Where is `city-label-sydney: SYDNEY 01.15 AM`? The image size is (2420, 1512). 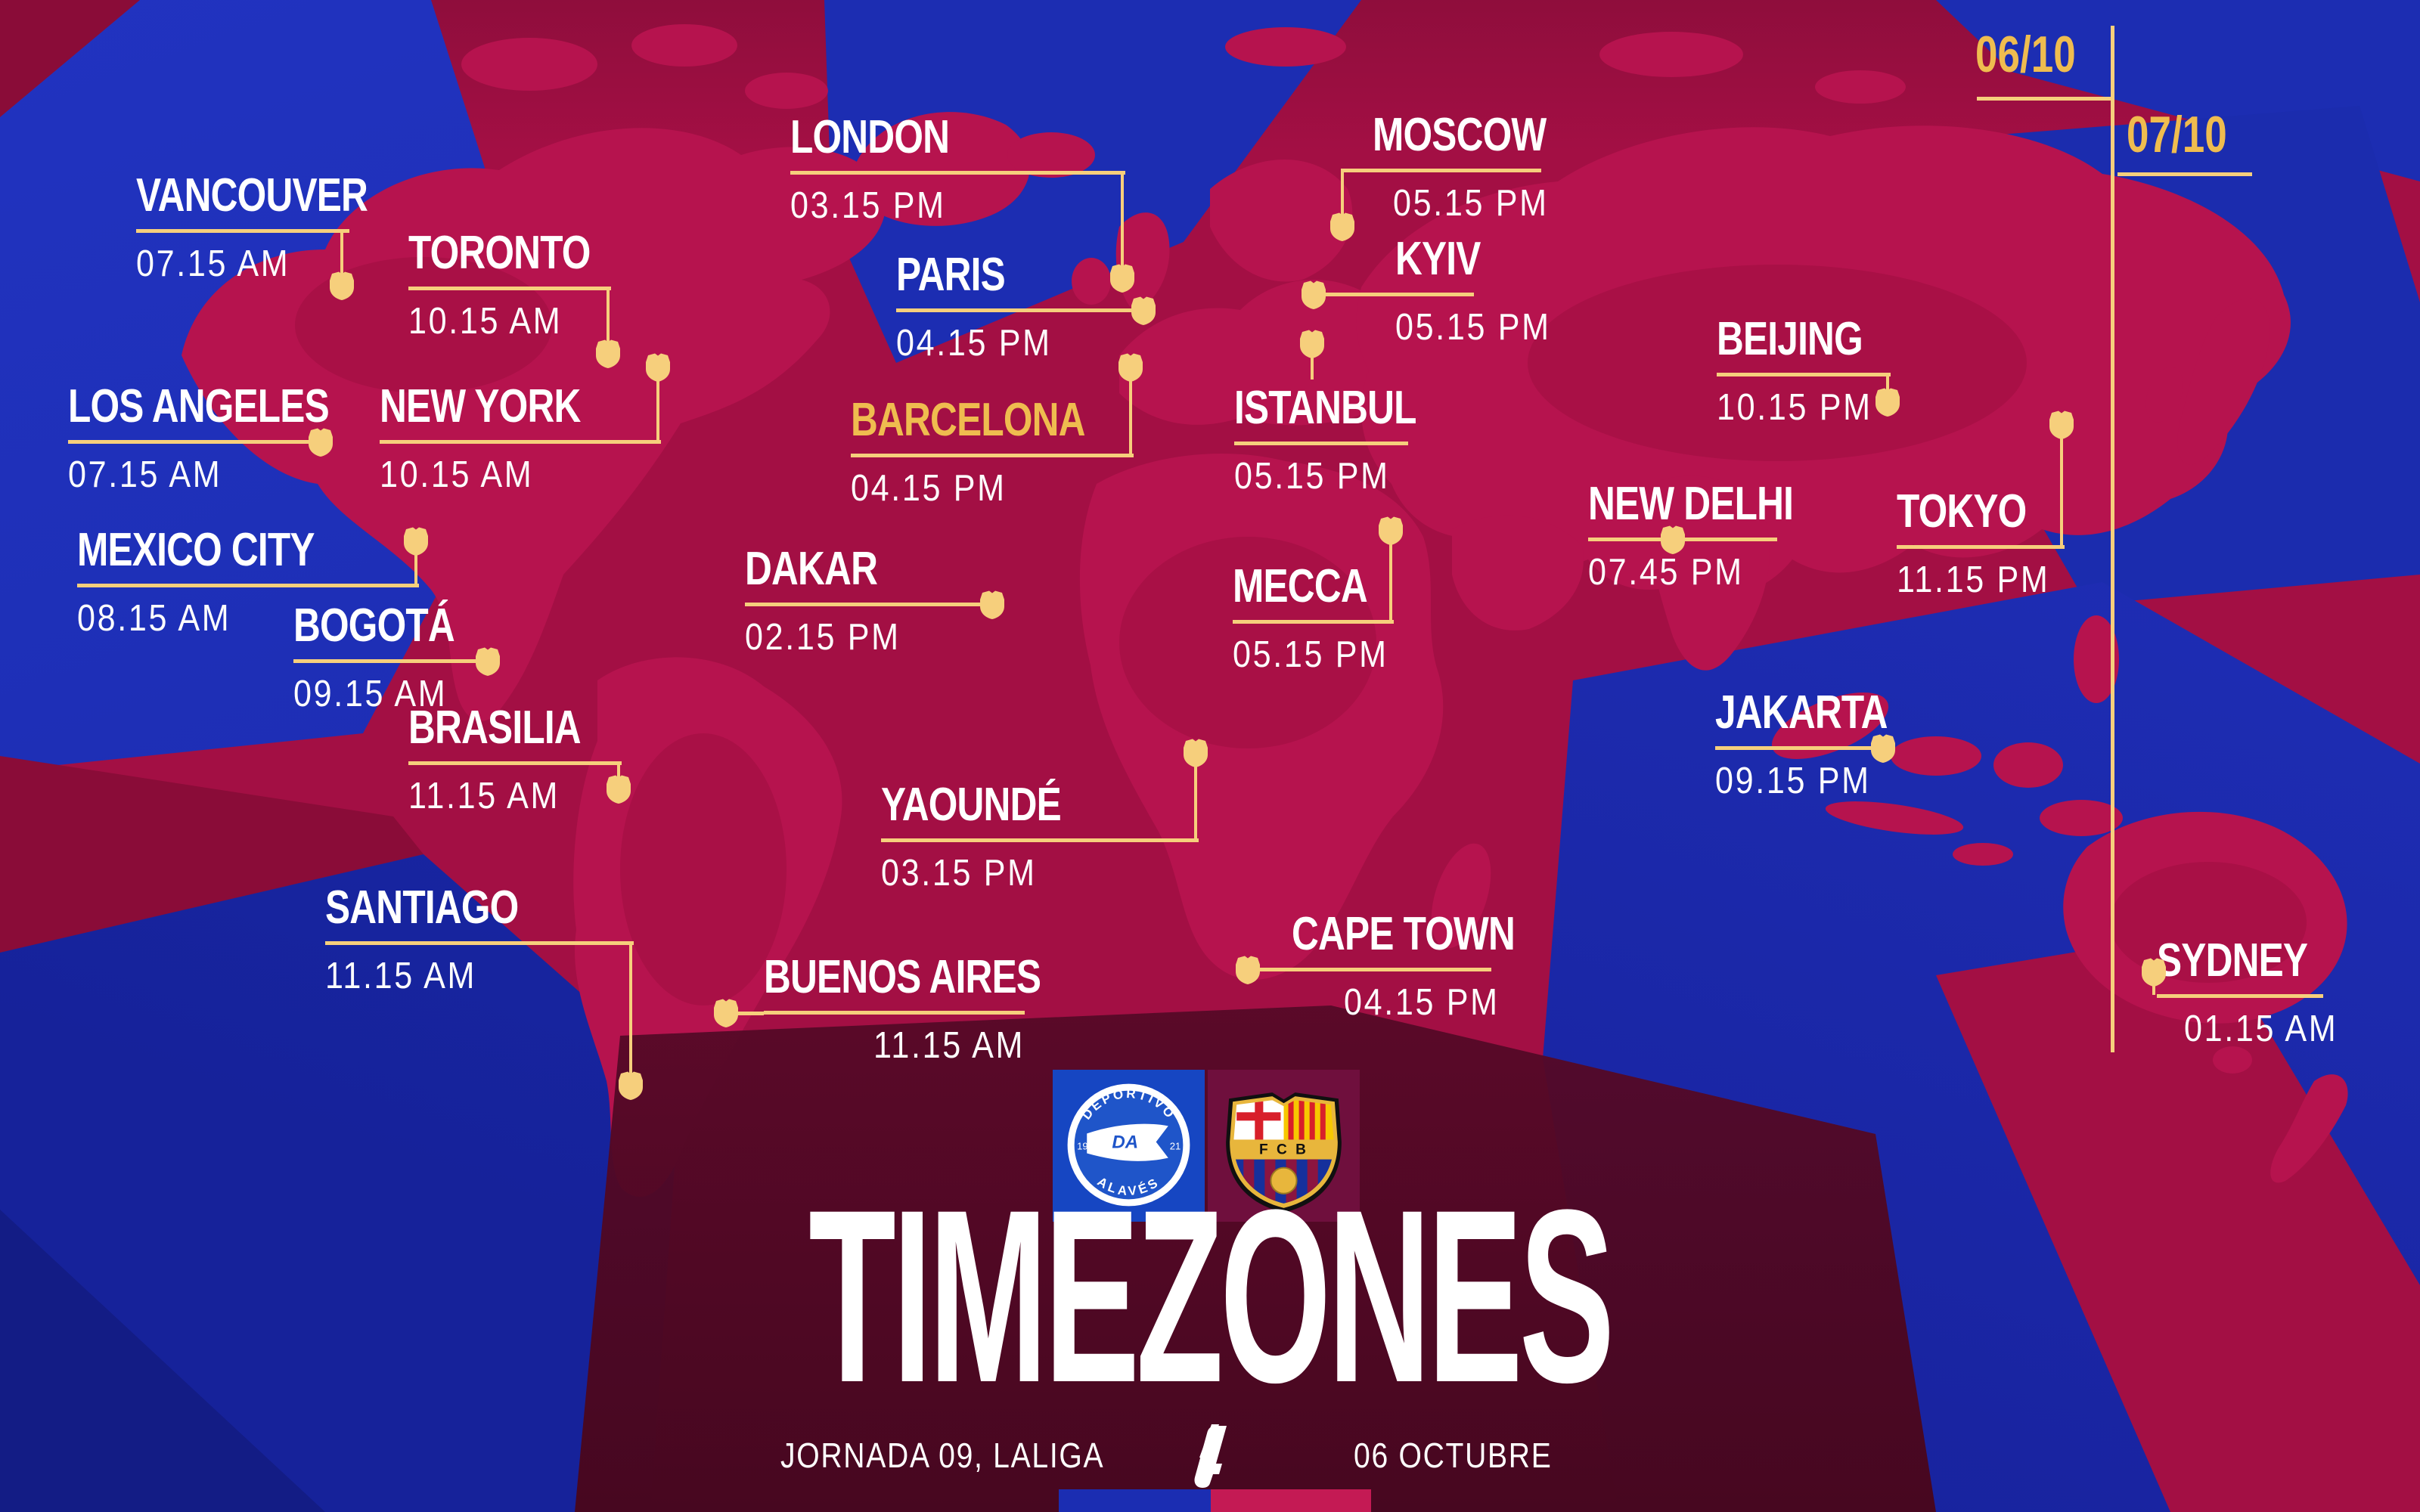
city-label-sydney: SYDNEY 01.15 AM is located at coordinates (2258, 992).